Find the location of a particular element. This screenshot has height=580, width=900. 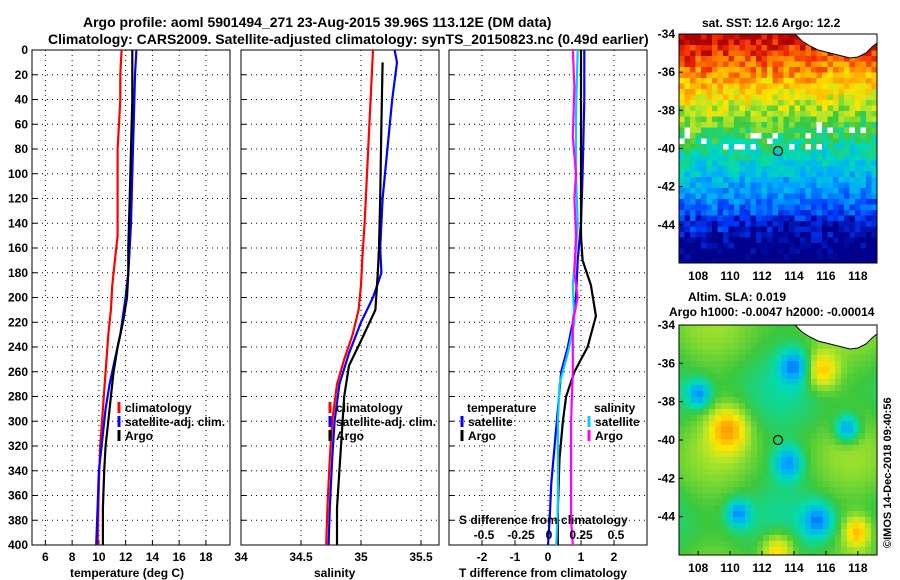

depth-tick-label: 260 is located at coordinates (18, 372).